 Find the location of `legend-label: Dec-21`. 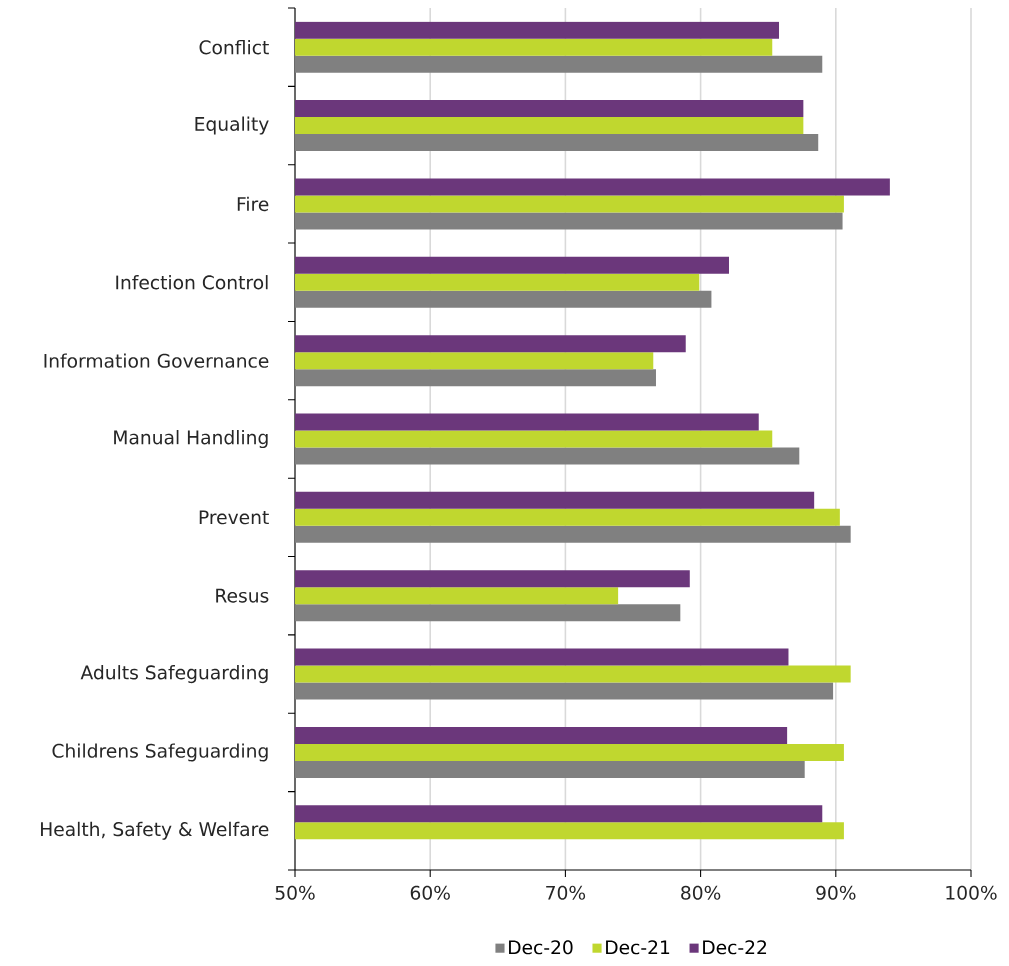

legend-label: Dec-21 is located at coordinates (638, 947).